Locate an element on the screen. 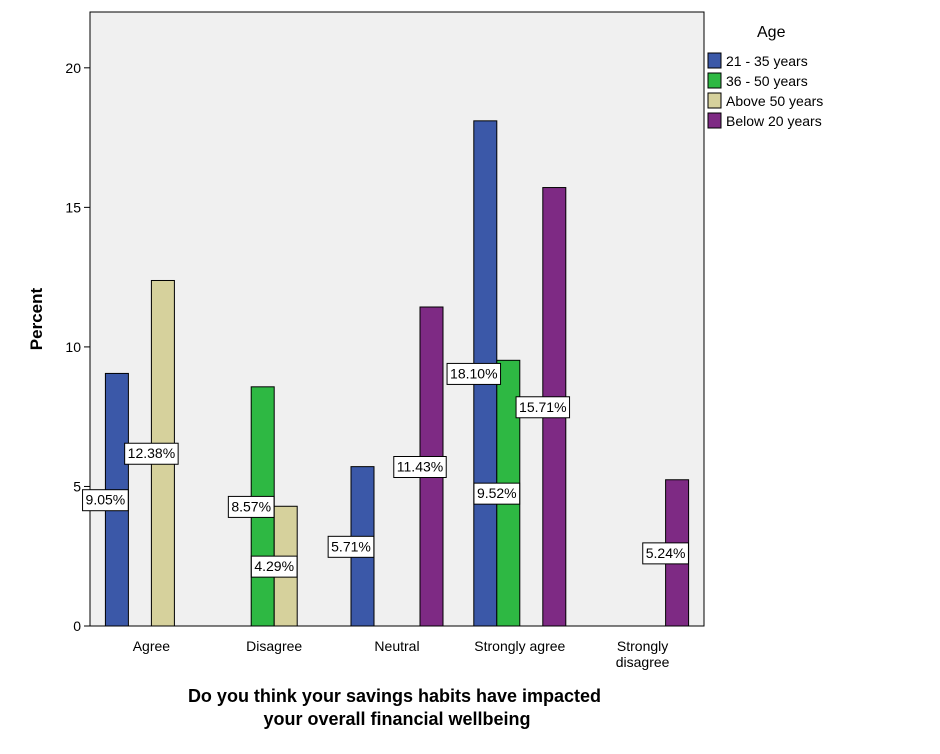  data-label-text: 9.05% is located at coordinates (106, 500).